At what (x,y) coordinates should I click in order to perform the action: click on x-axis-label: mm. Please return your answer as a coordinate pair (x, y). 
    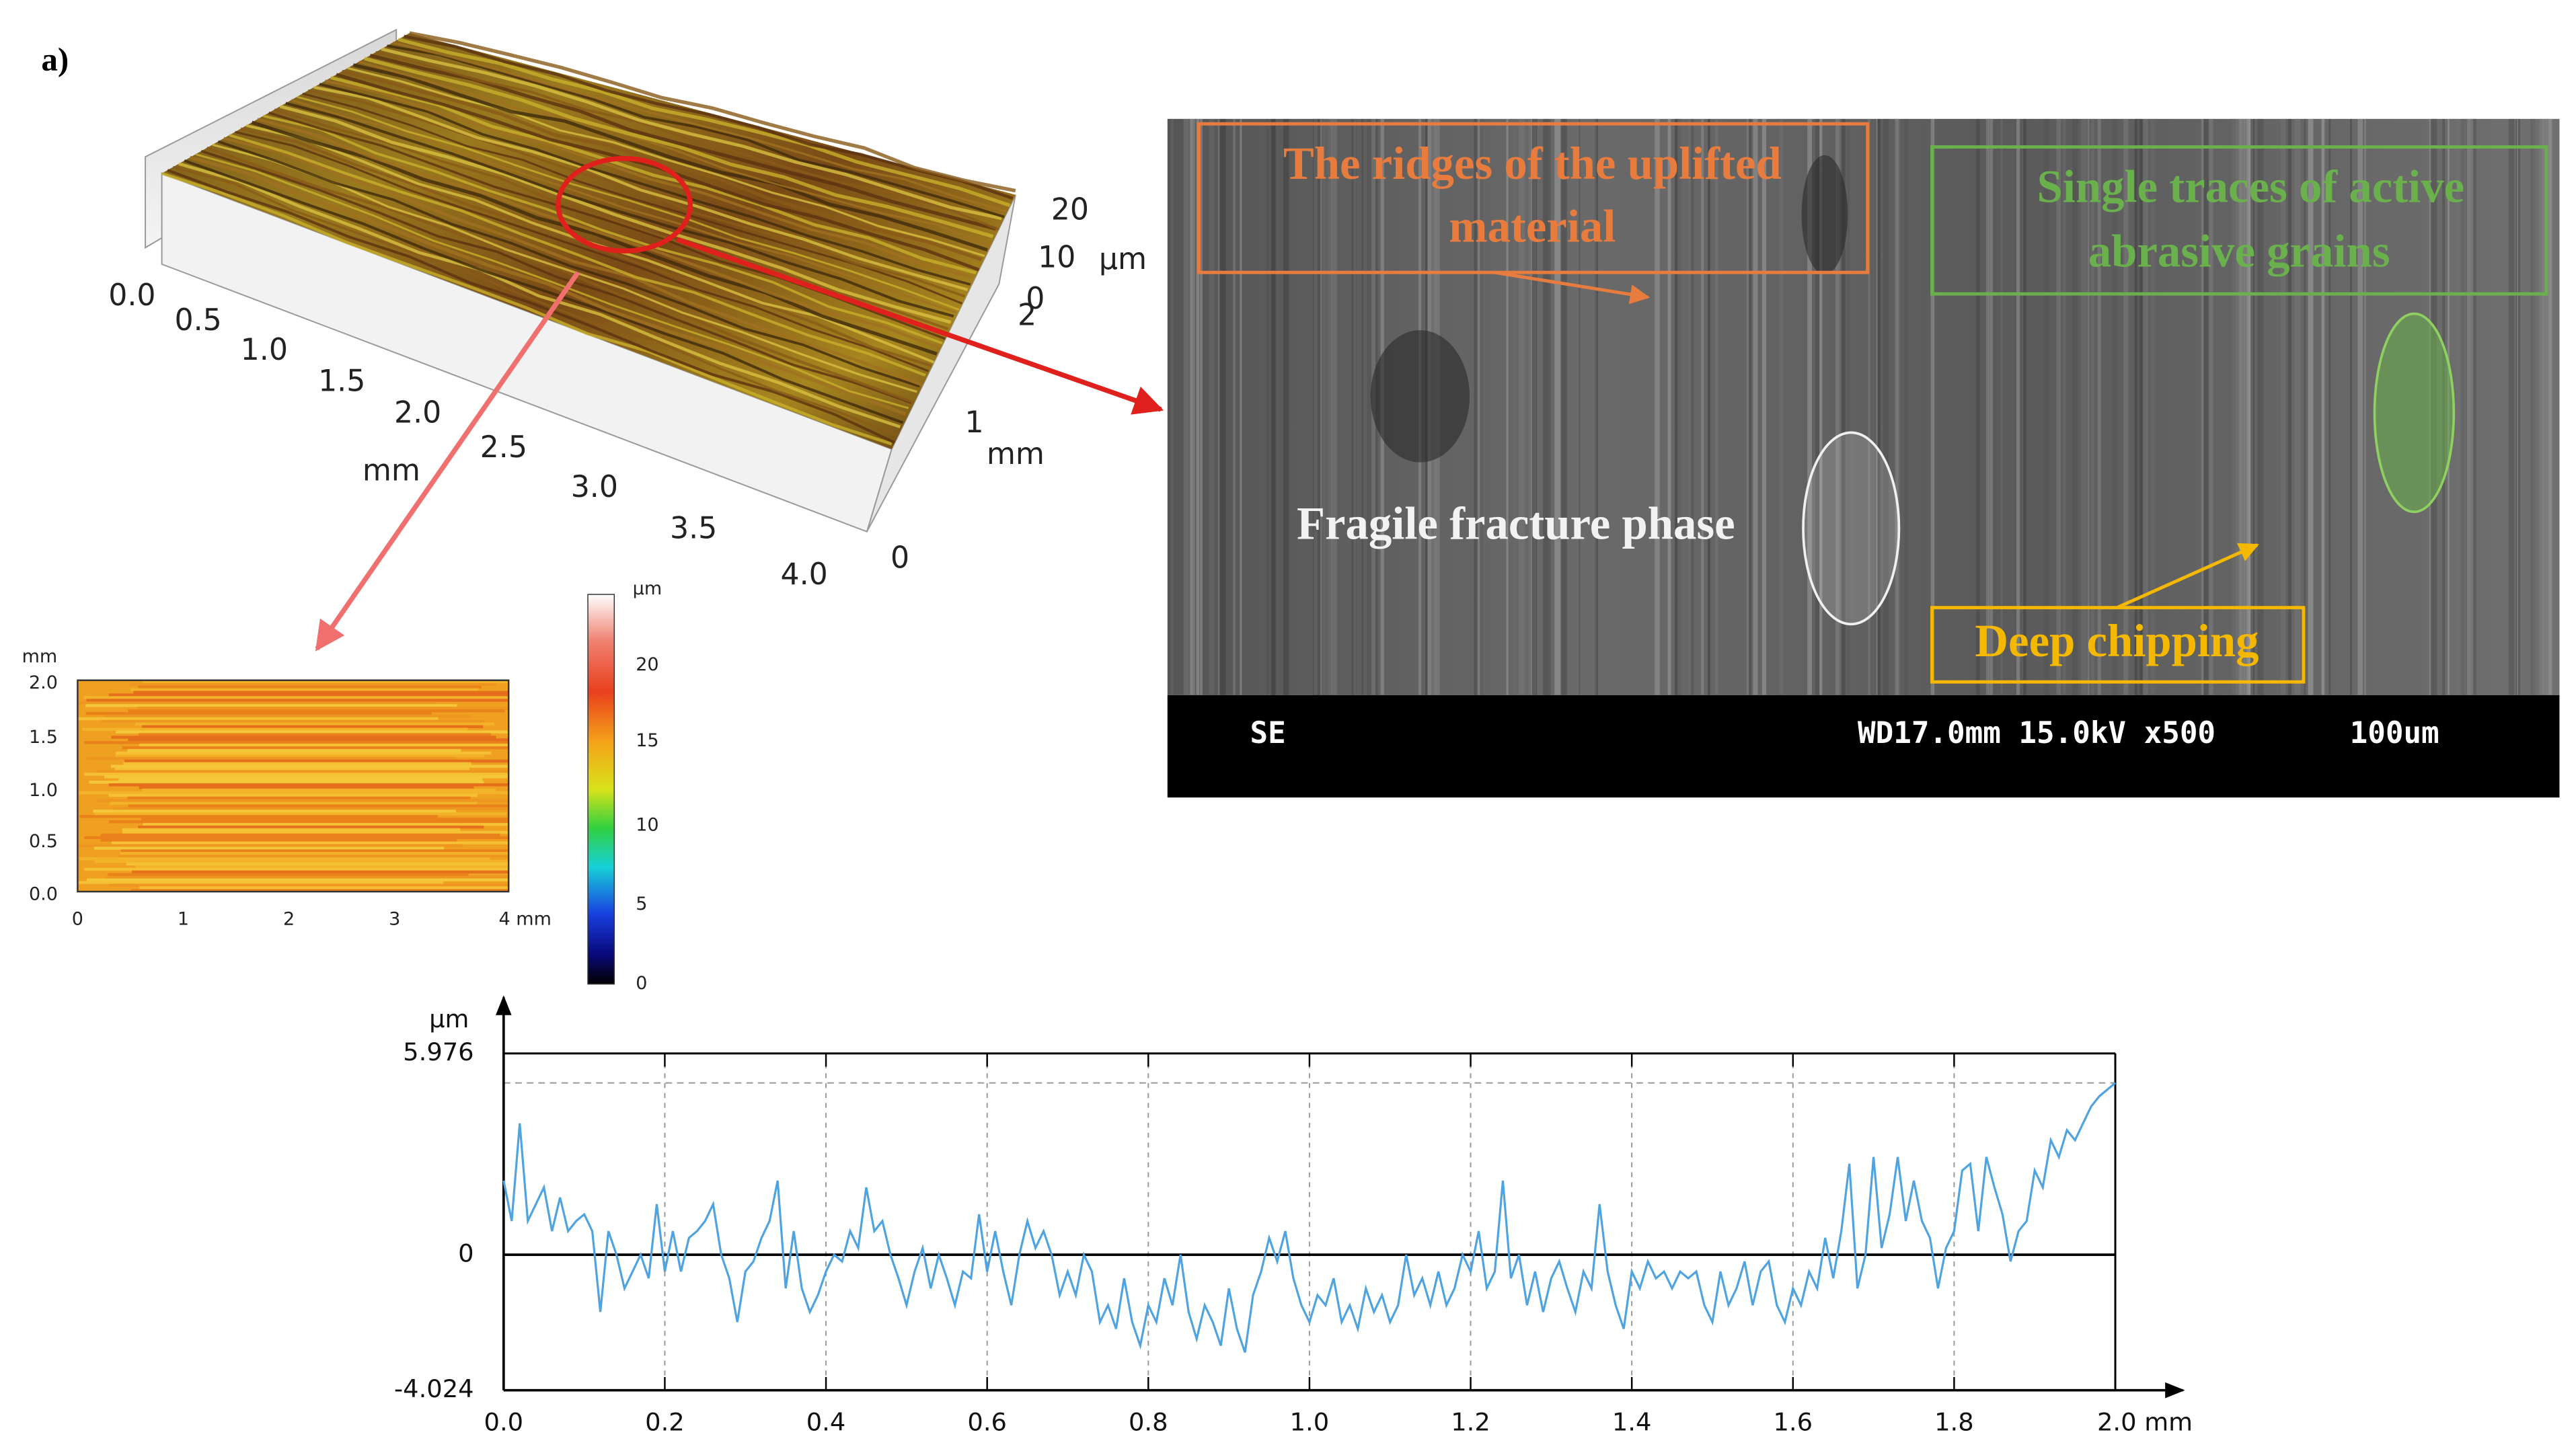
    Looking at the image, I should click on (391, 470).